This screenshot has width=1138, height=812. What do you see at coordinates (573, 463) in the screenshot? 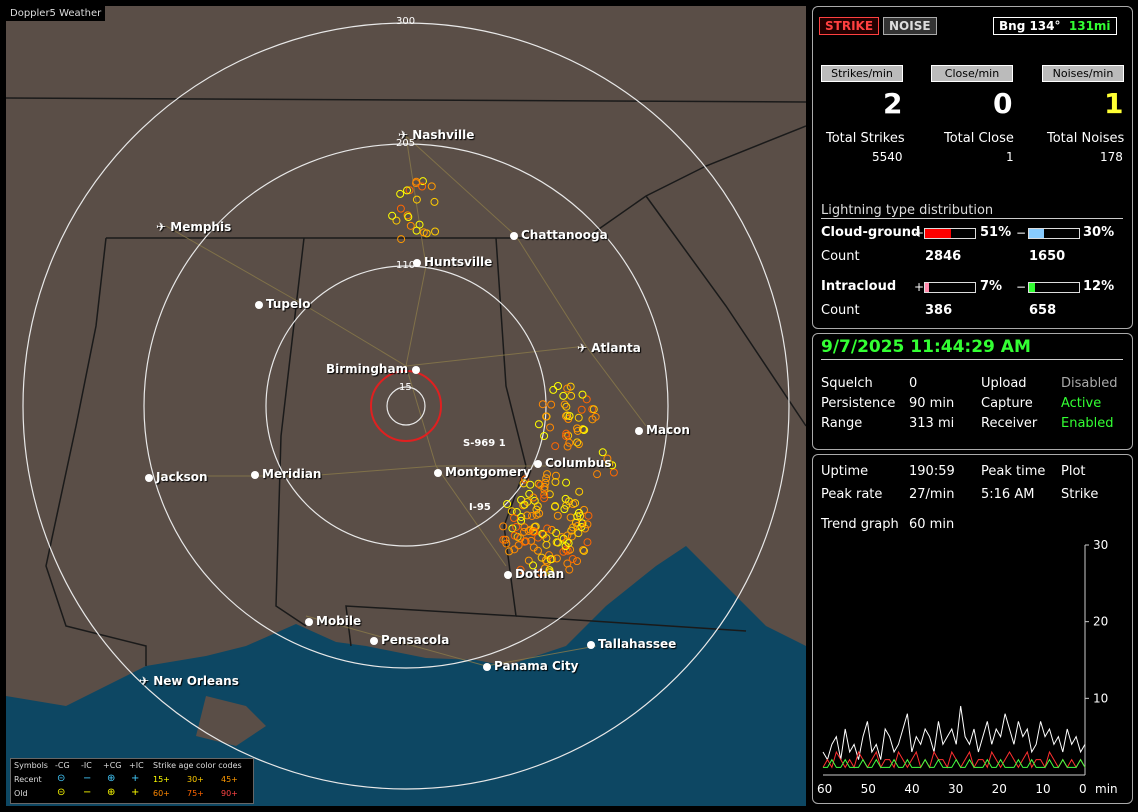
I see `city-columbus: Columbus` at bounding box center [573, 463].